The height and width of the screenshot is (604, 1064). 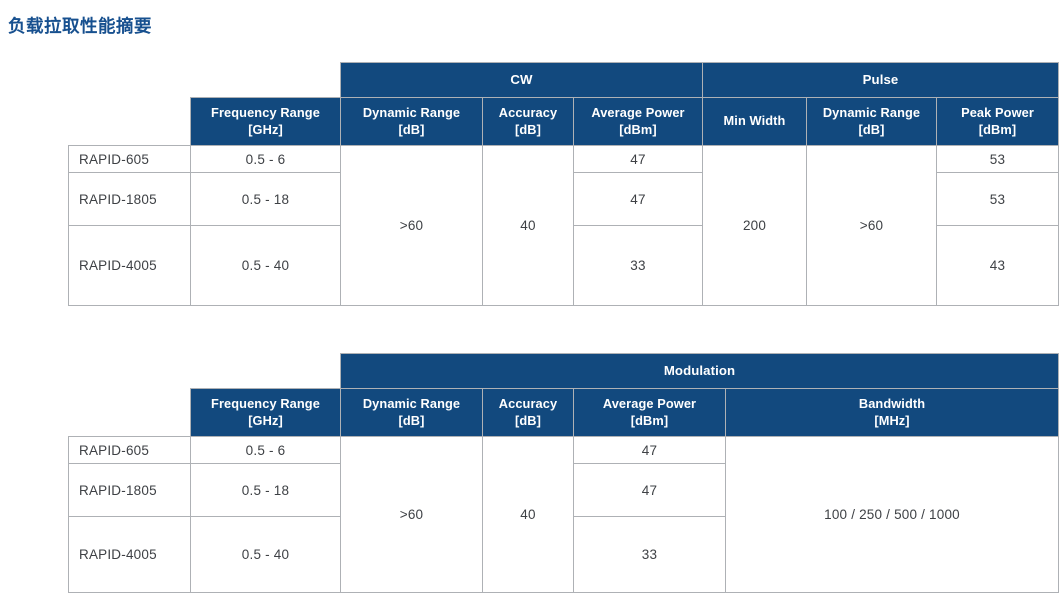 I want to click on table-row: RAPID-4005 0.5 - 40 33, so click(x=563, y=554).